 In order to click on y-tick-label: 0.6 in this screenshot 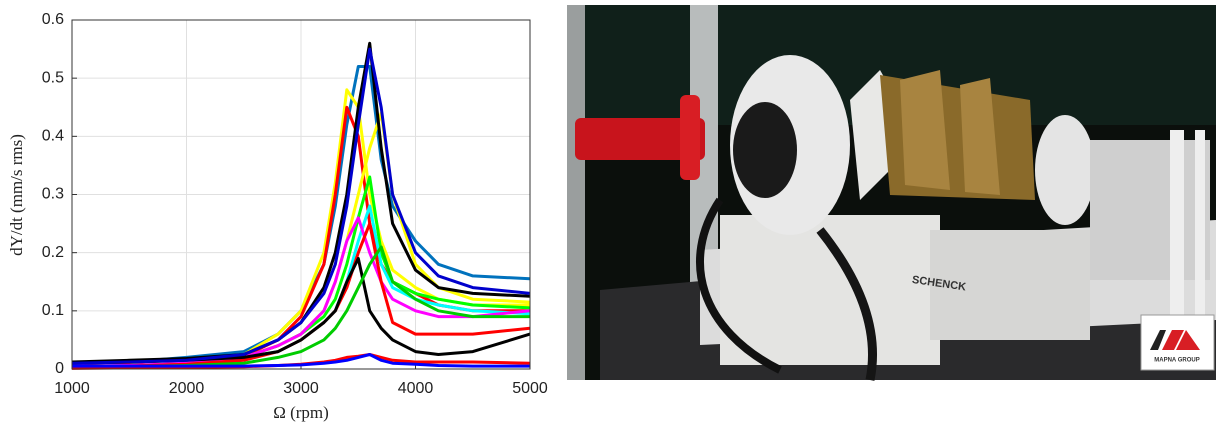, I will do `click(53, 19)`.